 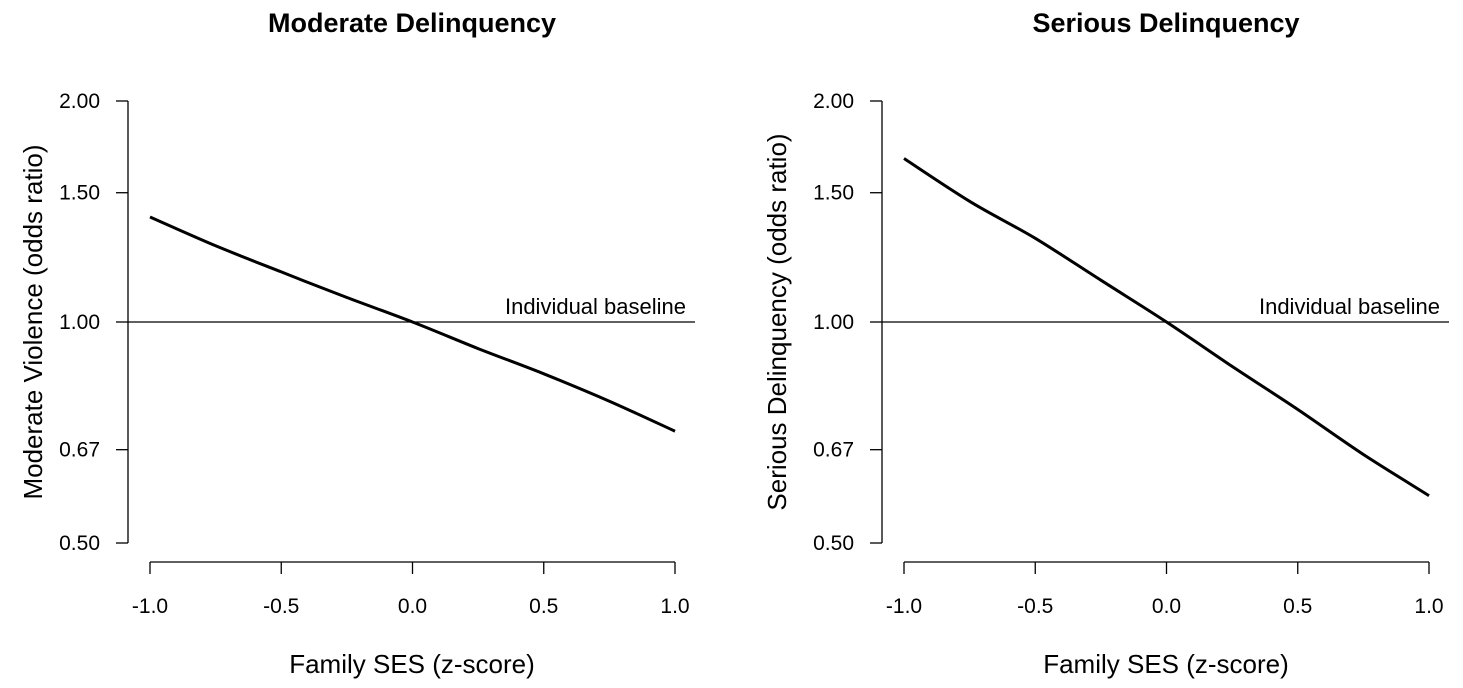 What do you see at coordinates (1165, 23) in the screenshot?
I see `chart-title: Serious Delinquency` at bounding box center [1165, 23].